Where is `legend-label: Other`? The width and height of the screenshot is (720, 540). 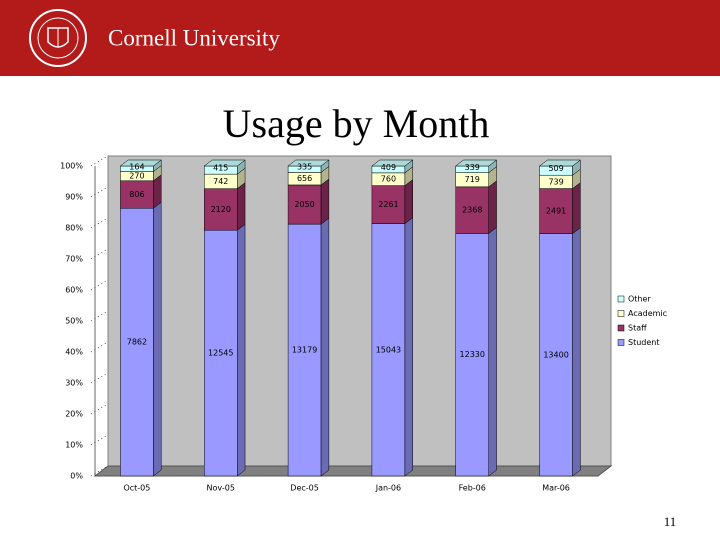
legend-label: Other is located at coordinates (639, 299).